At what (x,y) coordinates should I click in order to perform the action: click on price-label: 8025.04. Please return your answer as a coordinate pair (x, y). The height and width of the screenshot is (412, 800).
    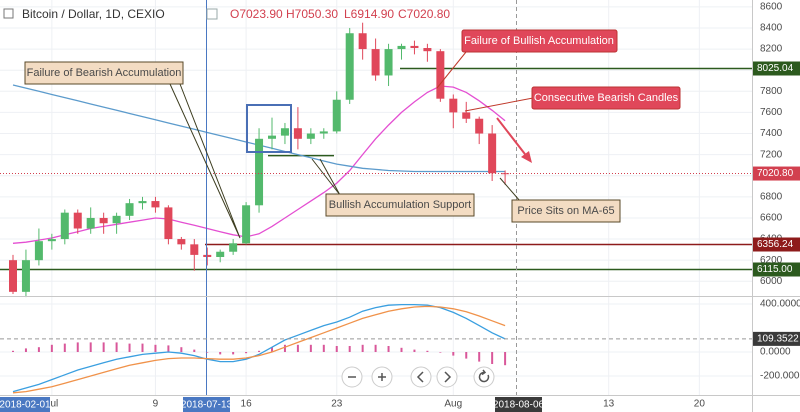
    Looking at the image, I should click on (775, 68).